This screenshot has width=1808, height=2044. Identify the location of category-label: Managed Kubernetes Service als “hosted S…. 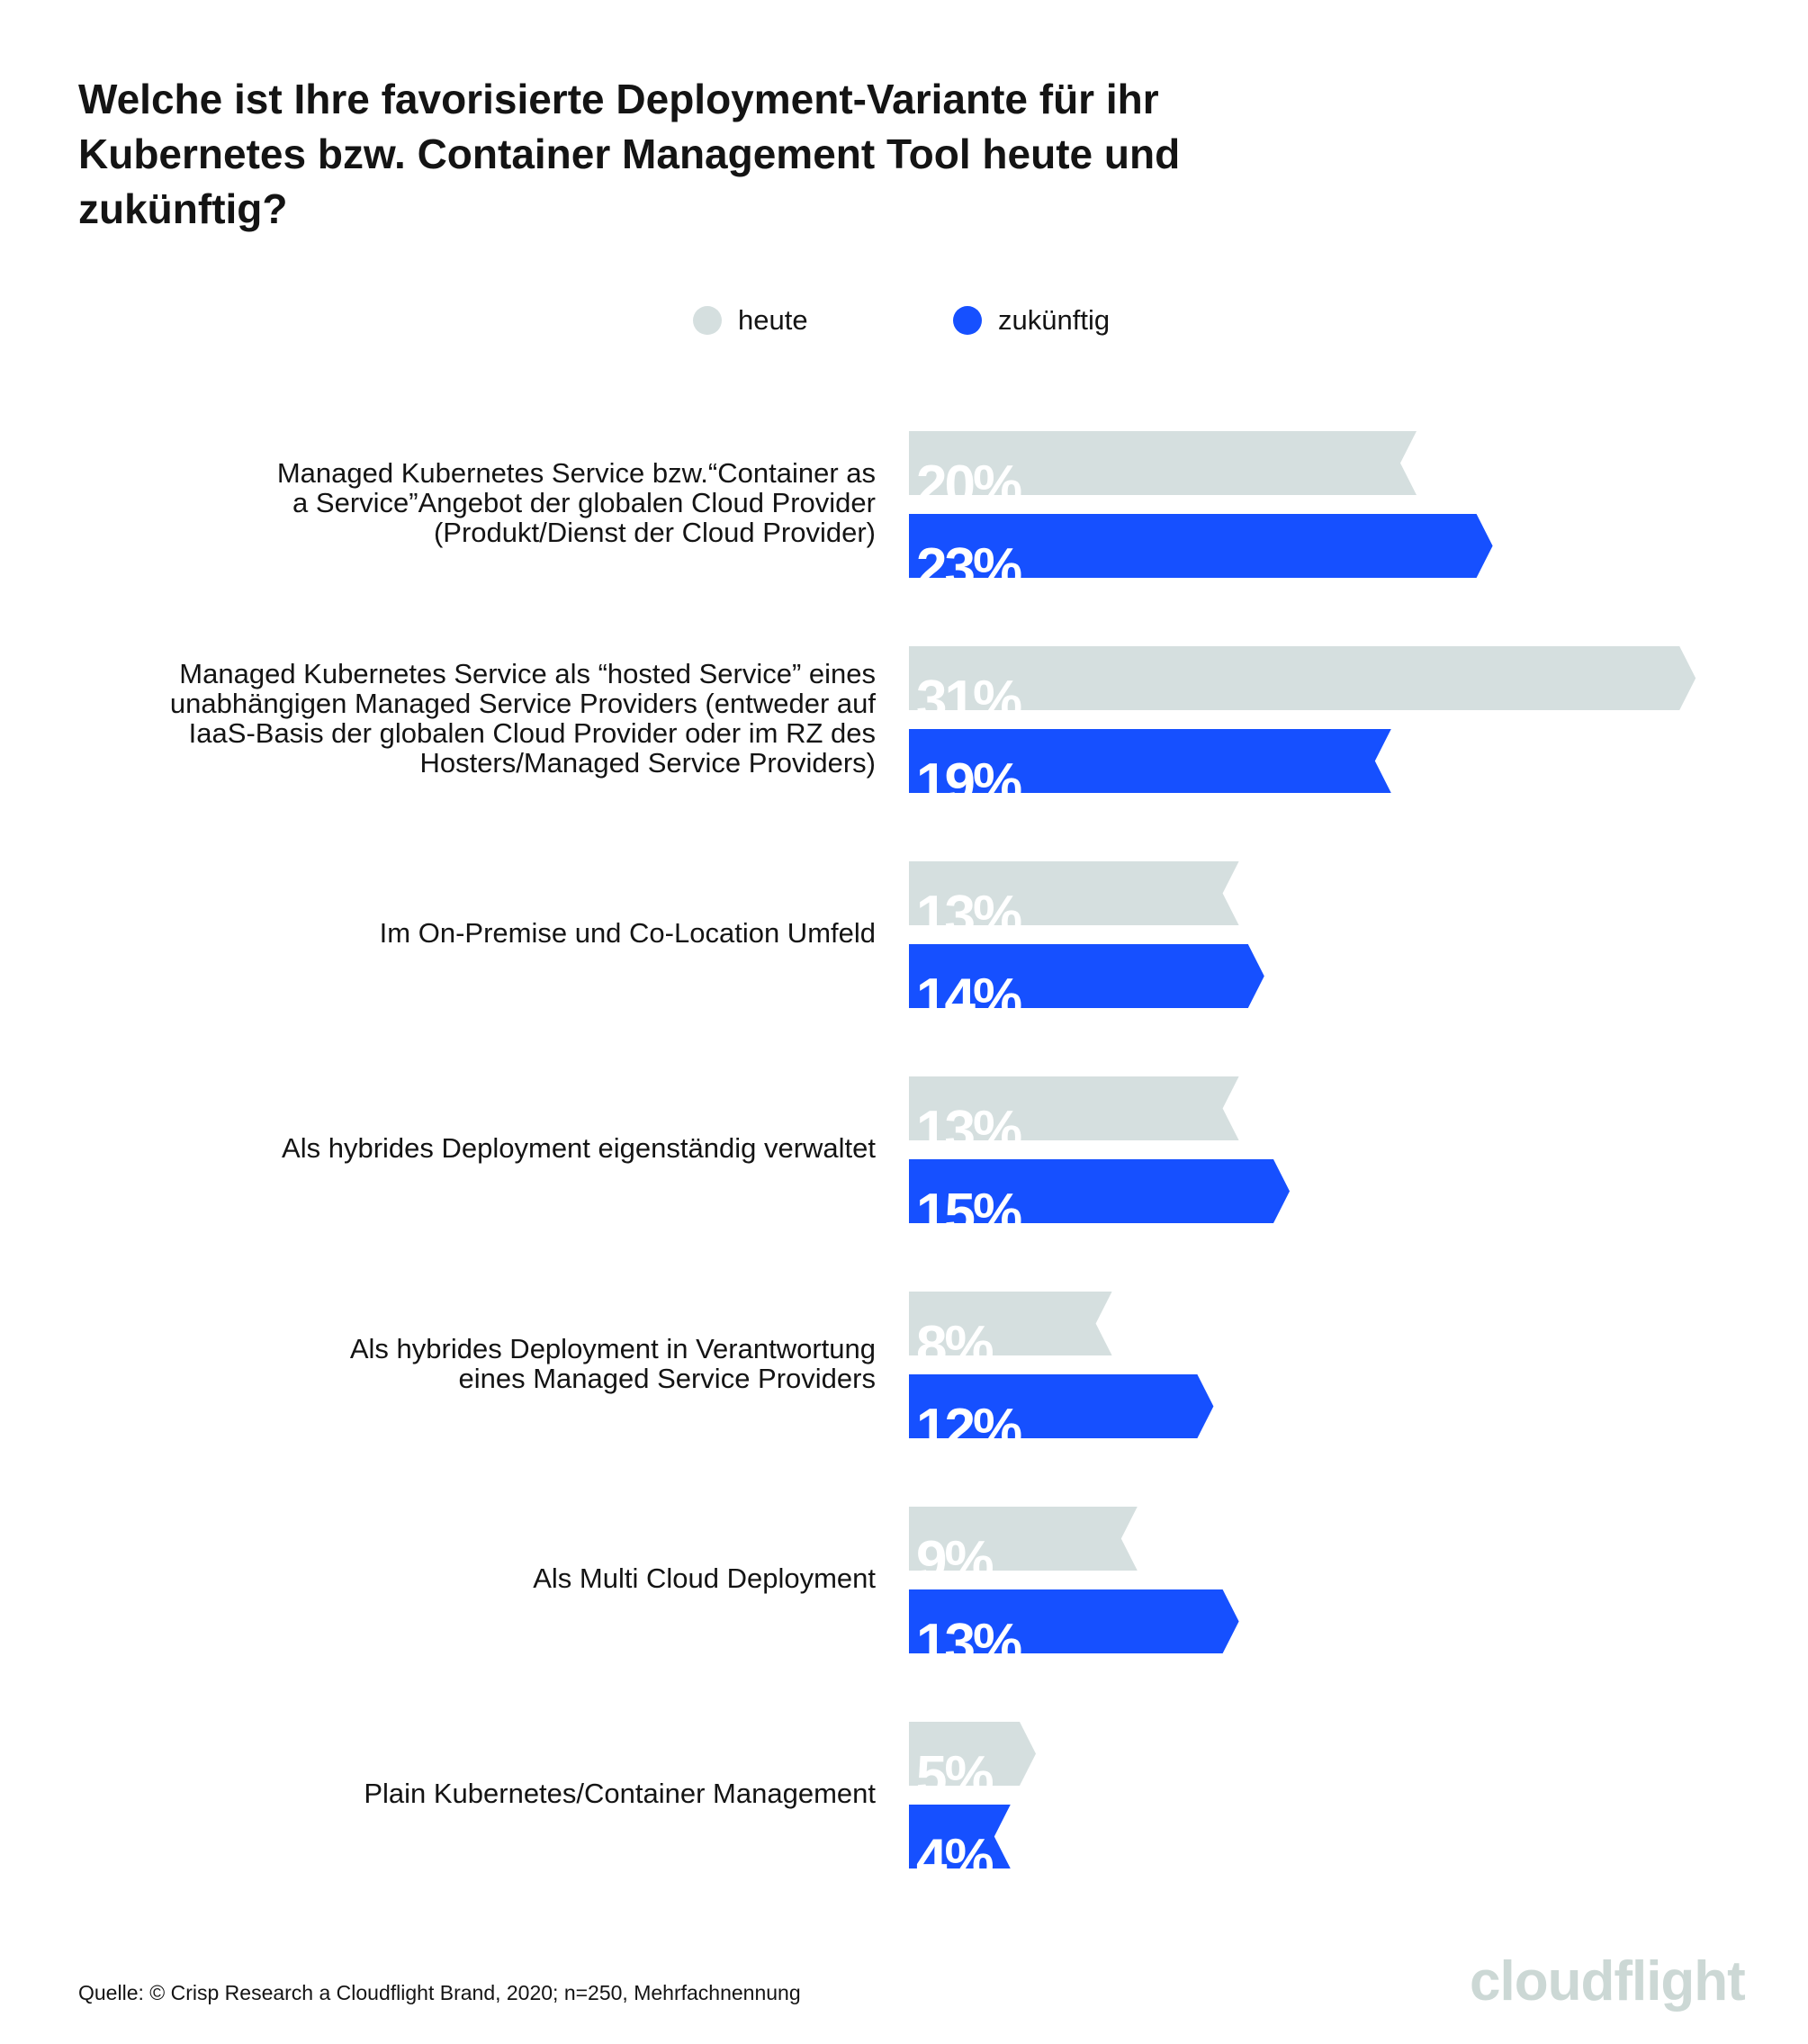
(471, 718).